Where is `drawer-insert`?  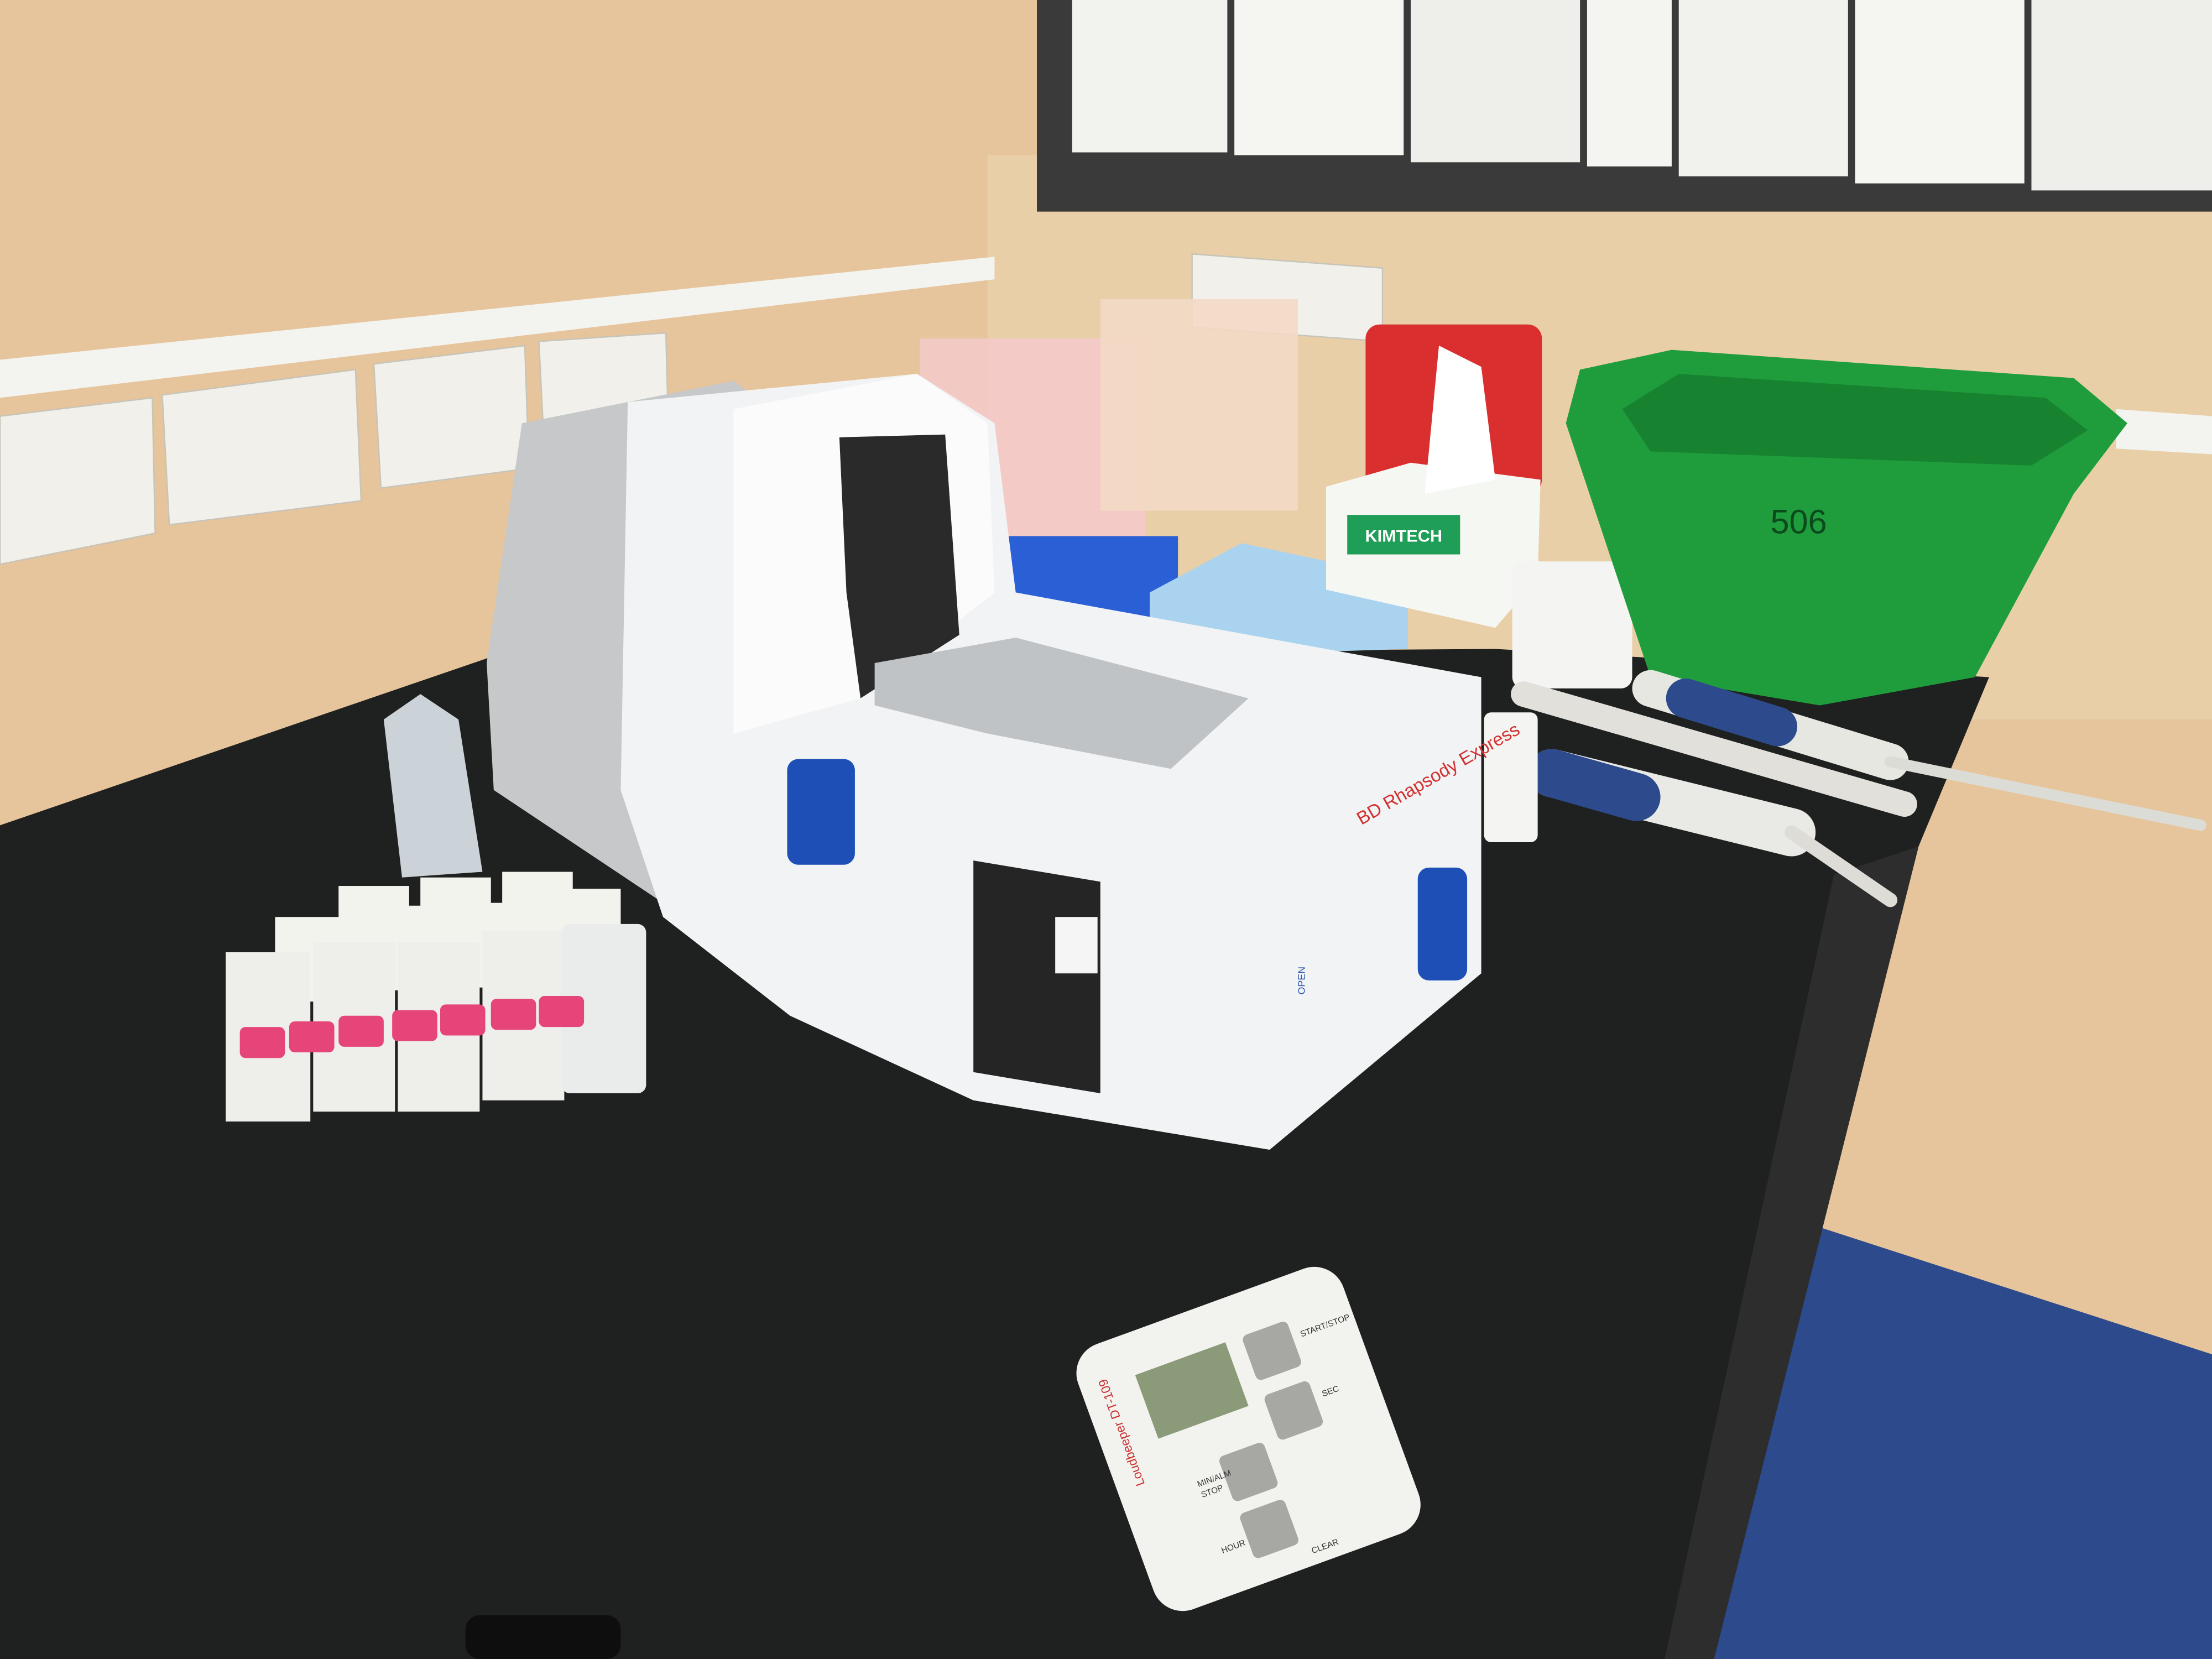
drawer-insert is located at coordinates (1077, 946).